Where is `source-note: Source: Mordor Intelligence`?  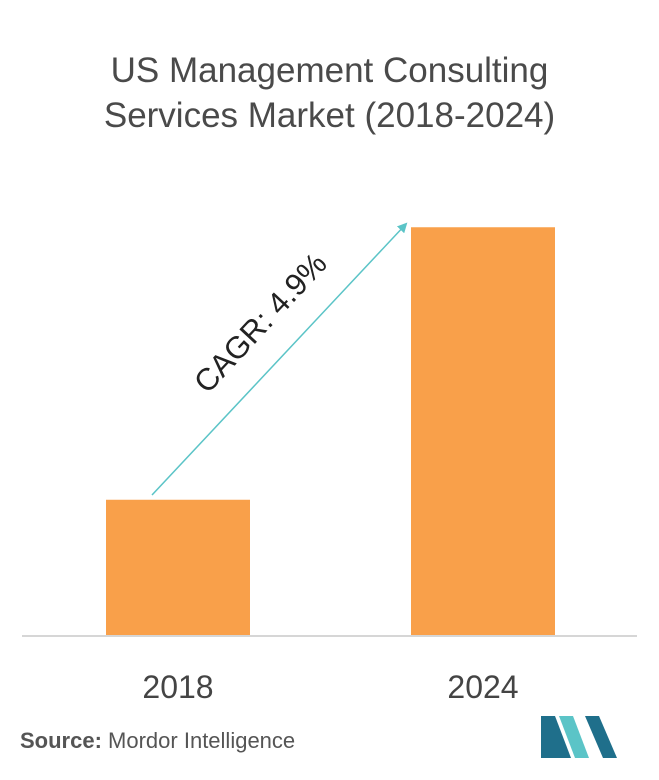
source-note: Source: Mordor Intelligence is located at coordinates (157, 741).